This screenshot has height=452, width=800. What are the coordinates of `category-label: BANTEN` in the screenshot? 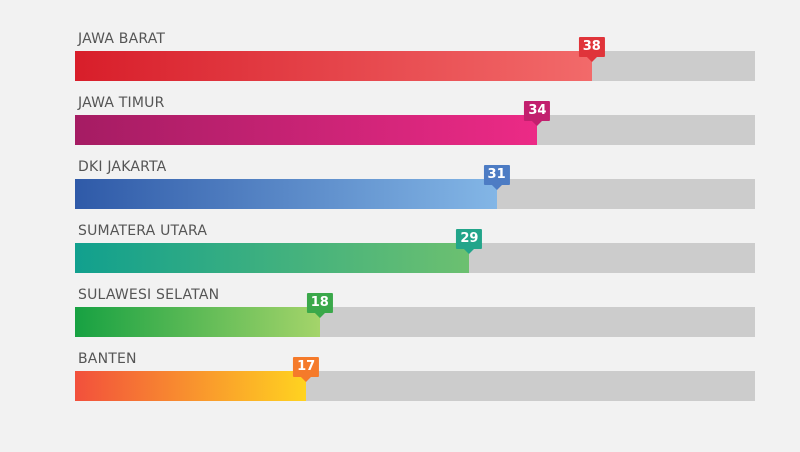 It's located at (107, 359).